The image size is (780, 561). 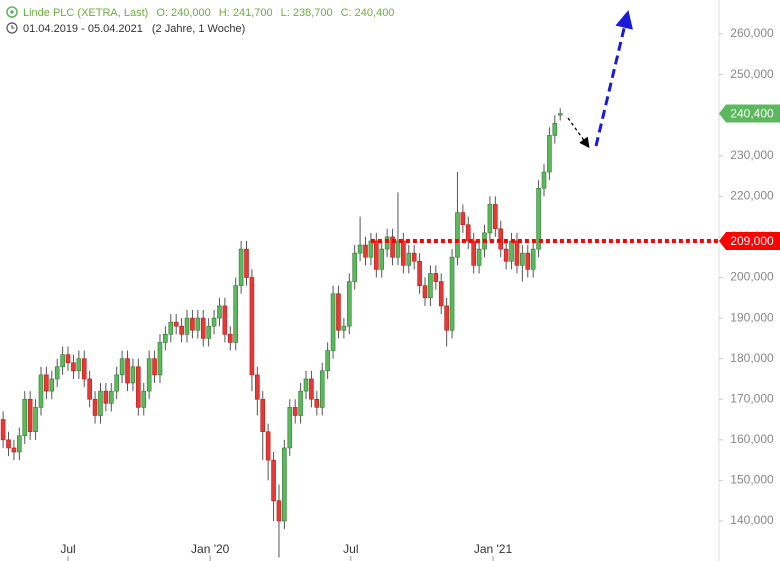 I want to click on y-tick-label: 160,000, so click(x=752, y=439).